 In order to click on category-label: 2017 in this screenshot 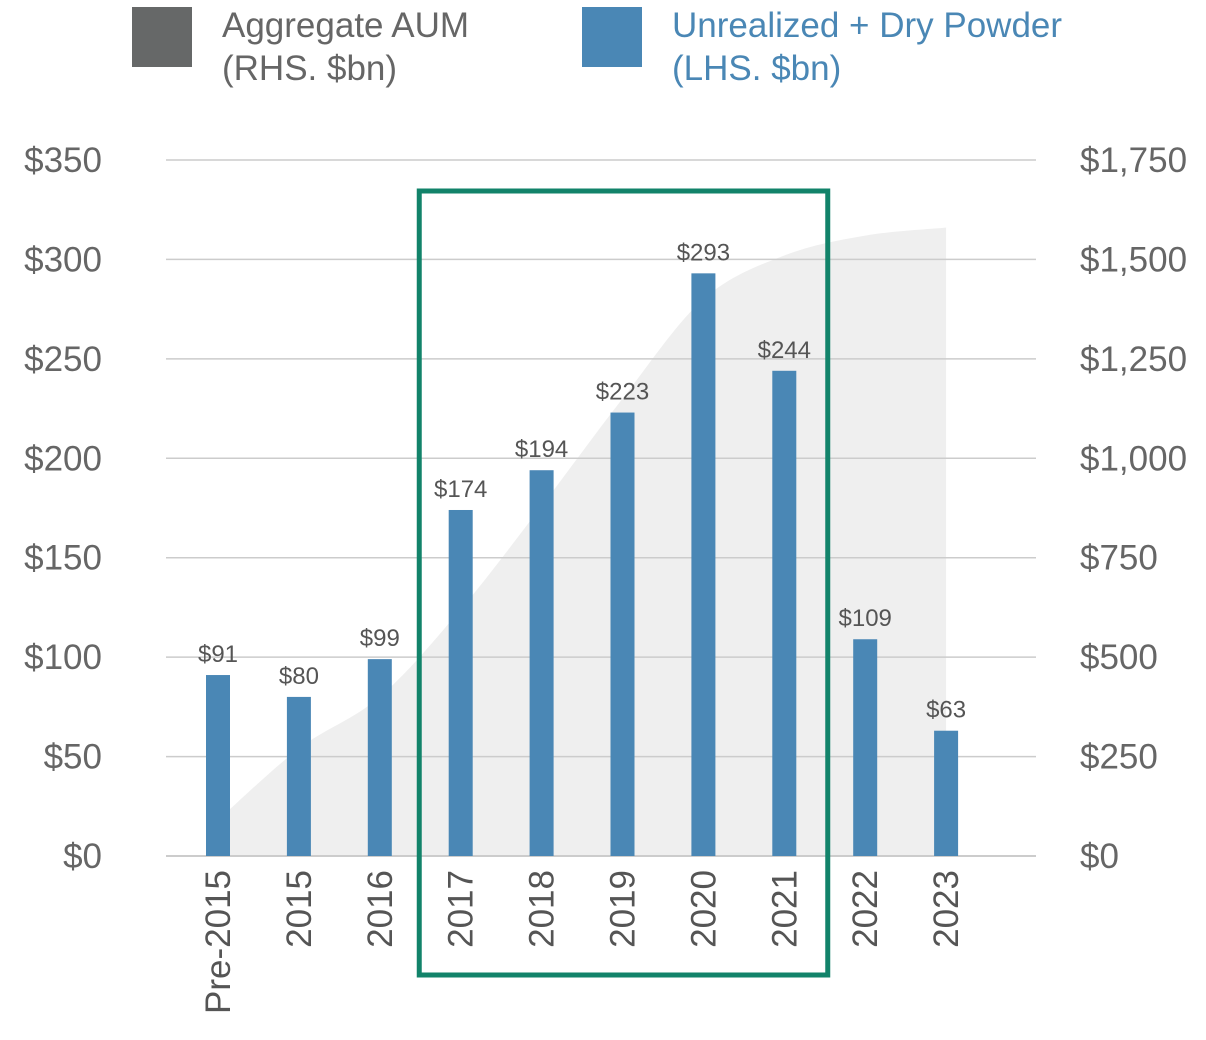, I will do `click(461, 909)`.